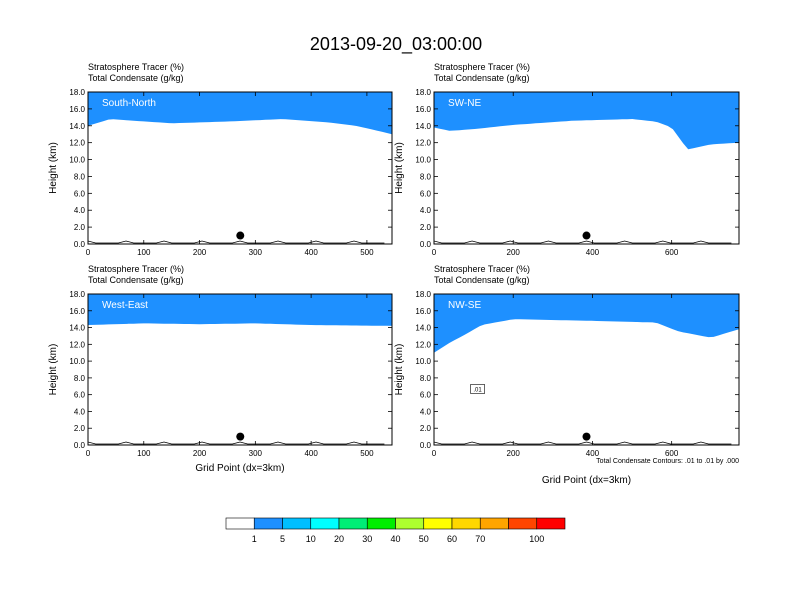  What do you see at coordinates (672, 453) in the screenshot?
I see `x-tick-label: 600` at bounding box center [672, 453].